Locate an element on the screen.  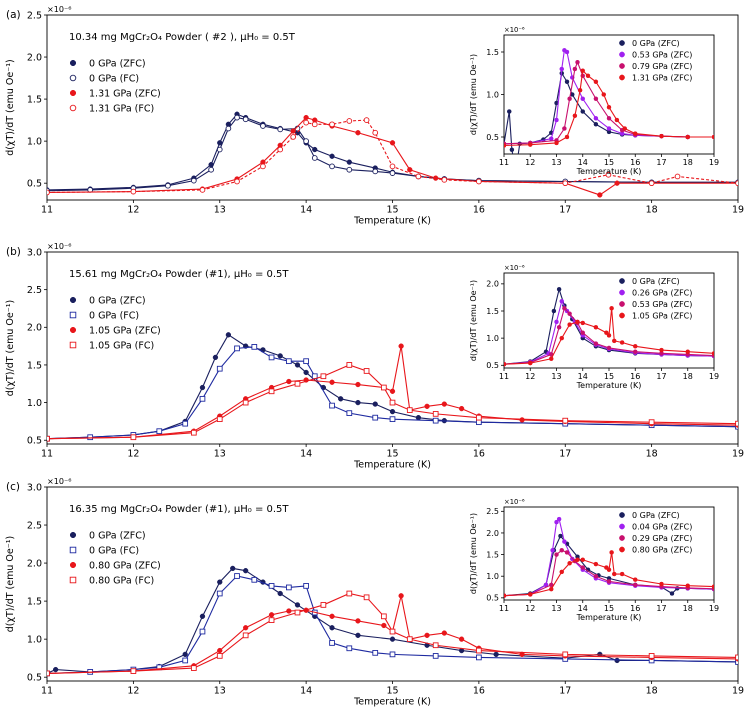
inset-legend-label: 0 GPa (ZFC) is located at coordinates (656, 43).